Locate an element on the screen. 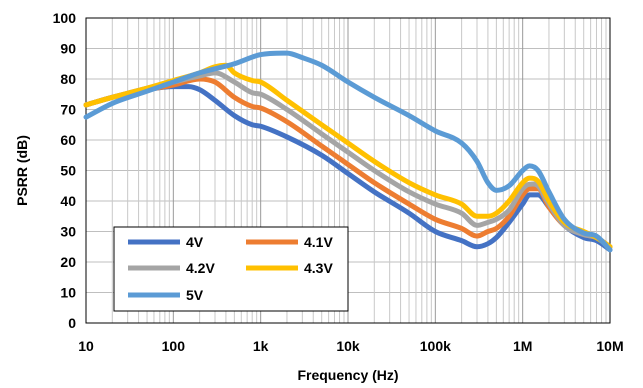 This screenshot has width=643, height=388. x-axis-tick-labels: 10 100 1k 10k 100k 1M 10M is located at coordinates (350, 346).